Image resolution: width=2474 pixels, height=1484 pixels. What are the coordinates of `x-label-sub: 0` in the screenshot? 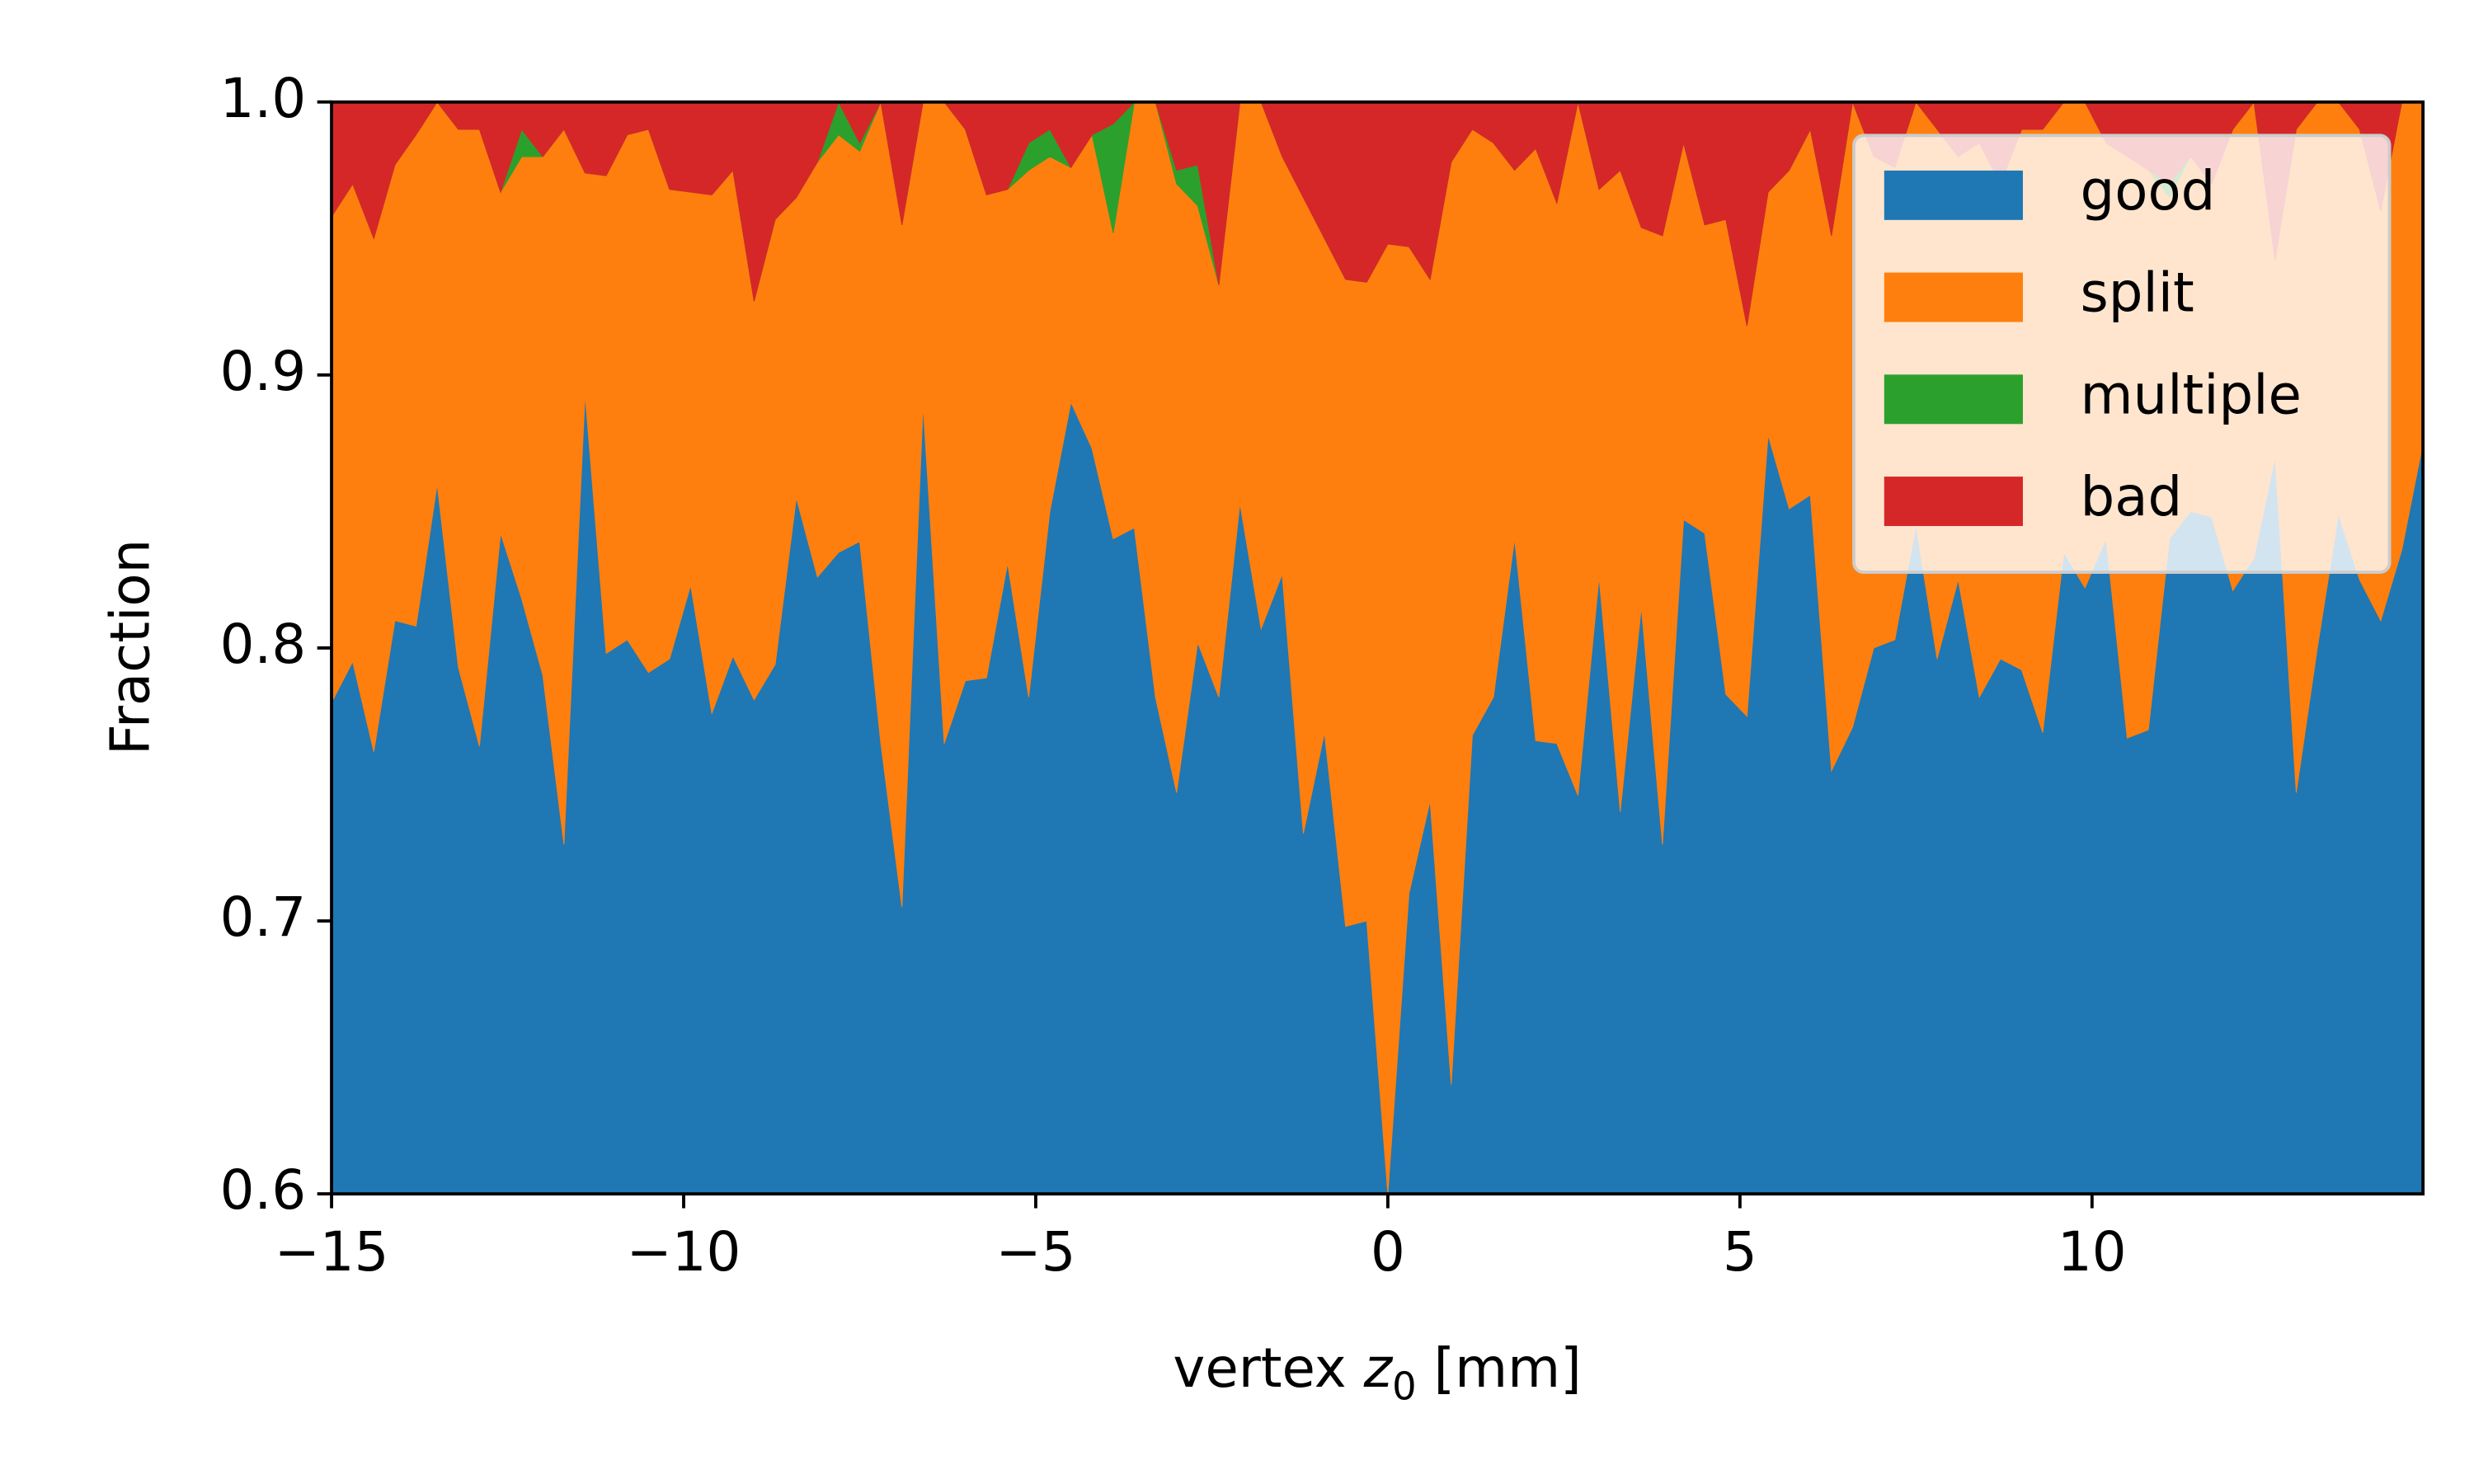 It's located at (1404, 1386).